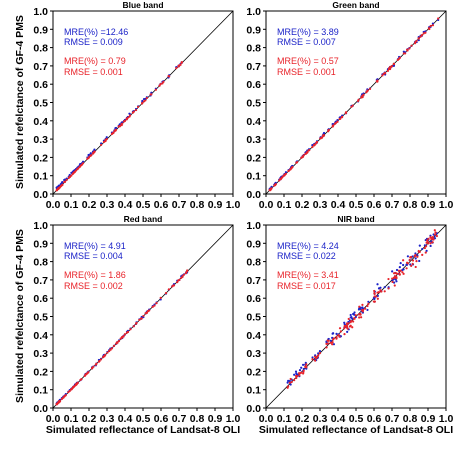  Describe the element at coordinates (89, 419) in the screenshot. I see `x-tick-label: 0.2` at that location.